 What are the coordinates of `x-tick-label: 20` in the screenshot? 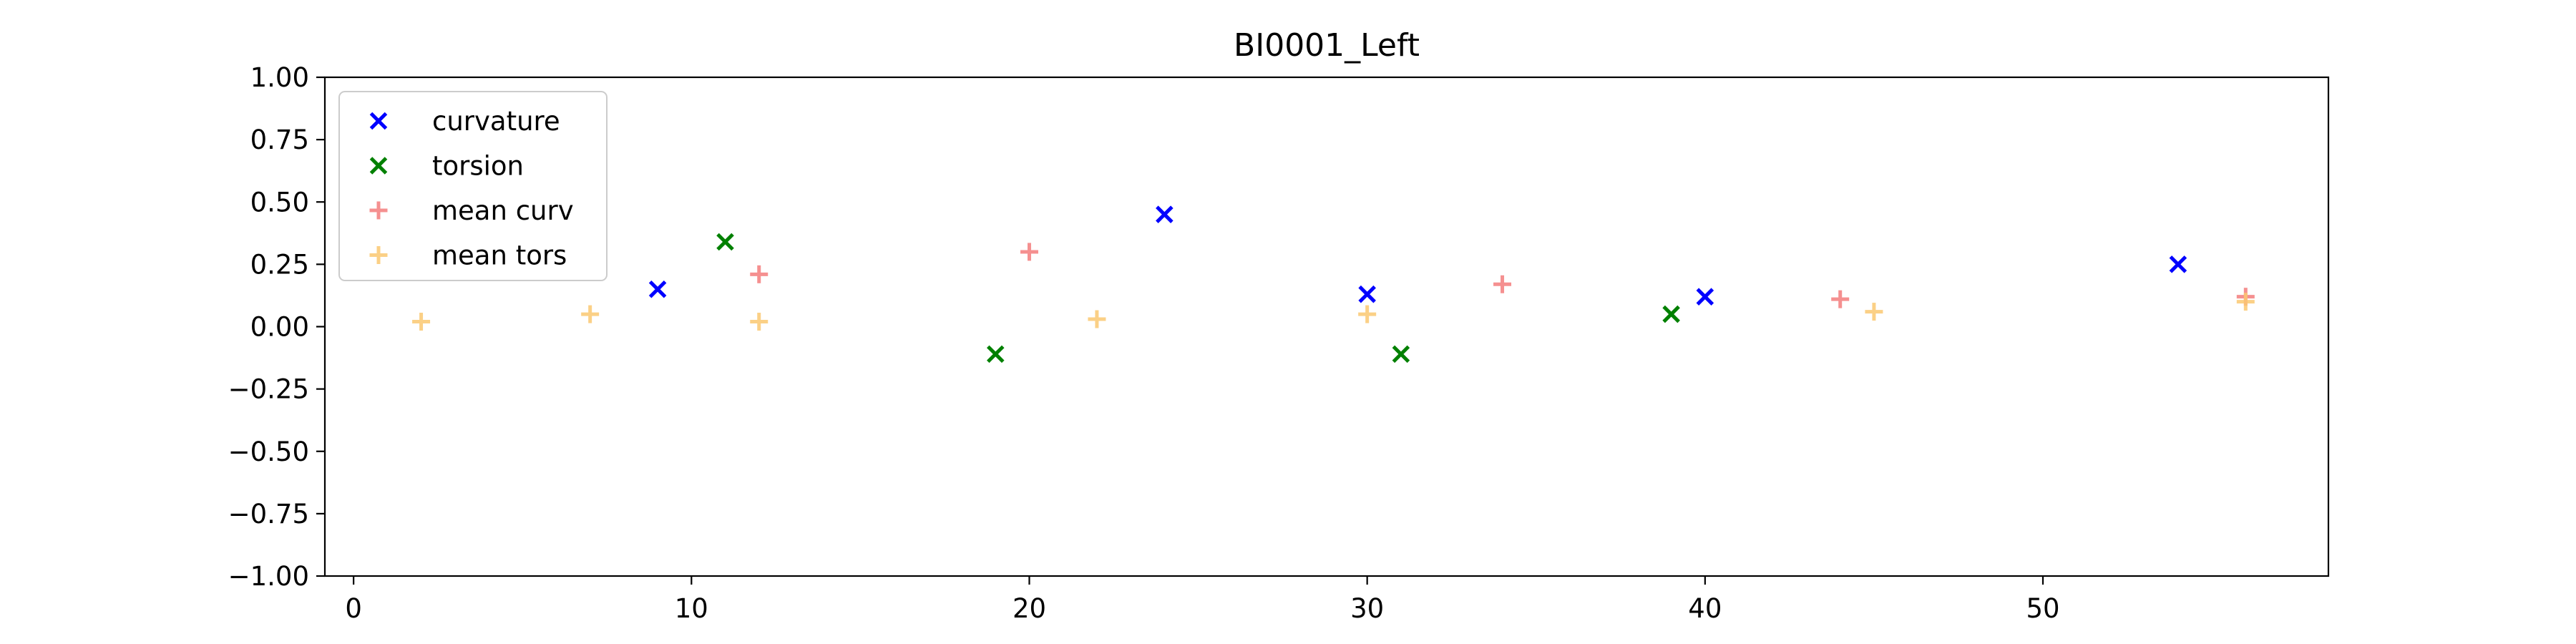 It's located at (1029, 608).